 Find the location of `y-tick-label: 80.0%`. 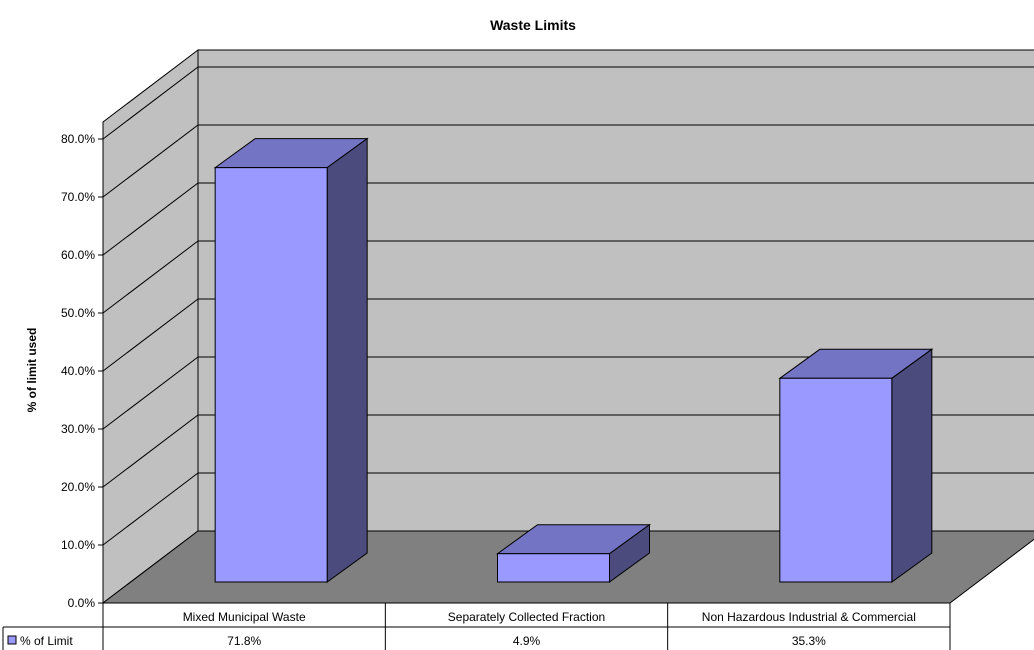

y-tick-label: 80.0% is located at coordinates (78, 139).